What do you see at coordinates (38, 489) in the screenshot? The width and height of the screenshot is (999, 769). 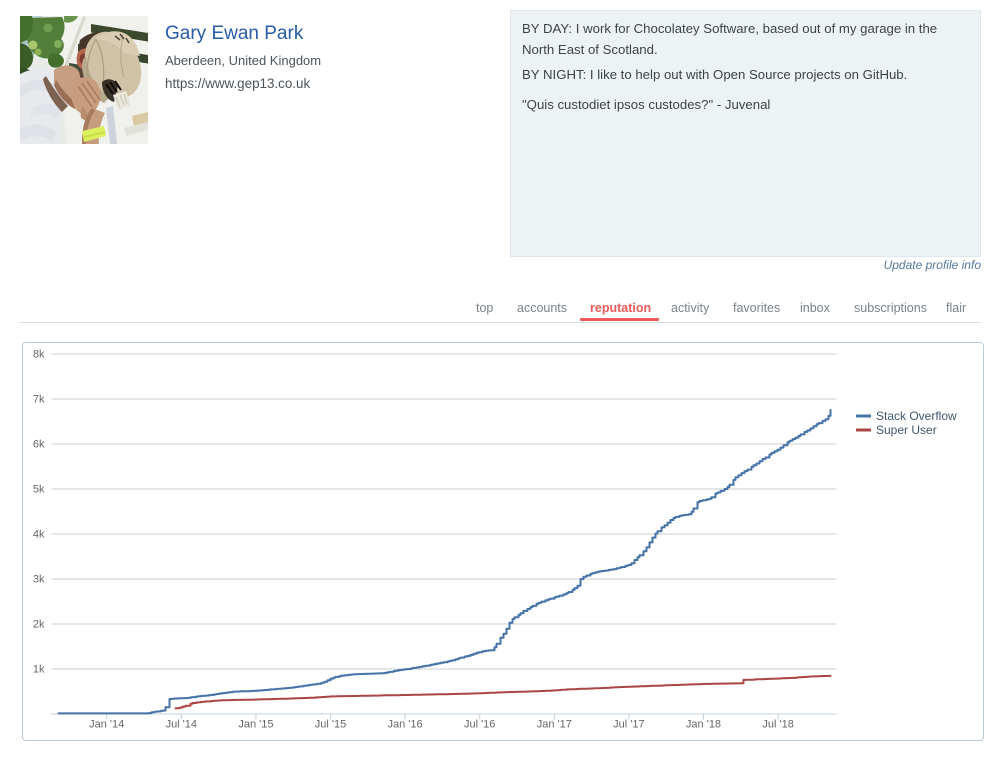 I see `svg-text: 5k` at bounding box center [38, 489].